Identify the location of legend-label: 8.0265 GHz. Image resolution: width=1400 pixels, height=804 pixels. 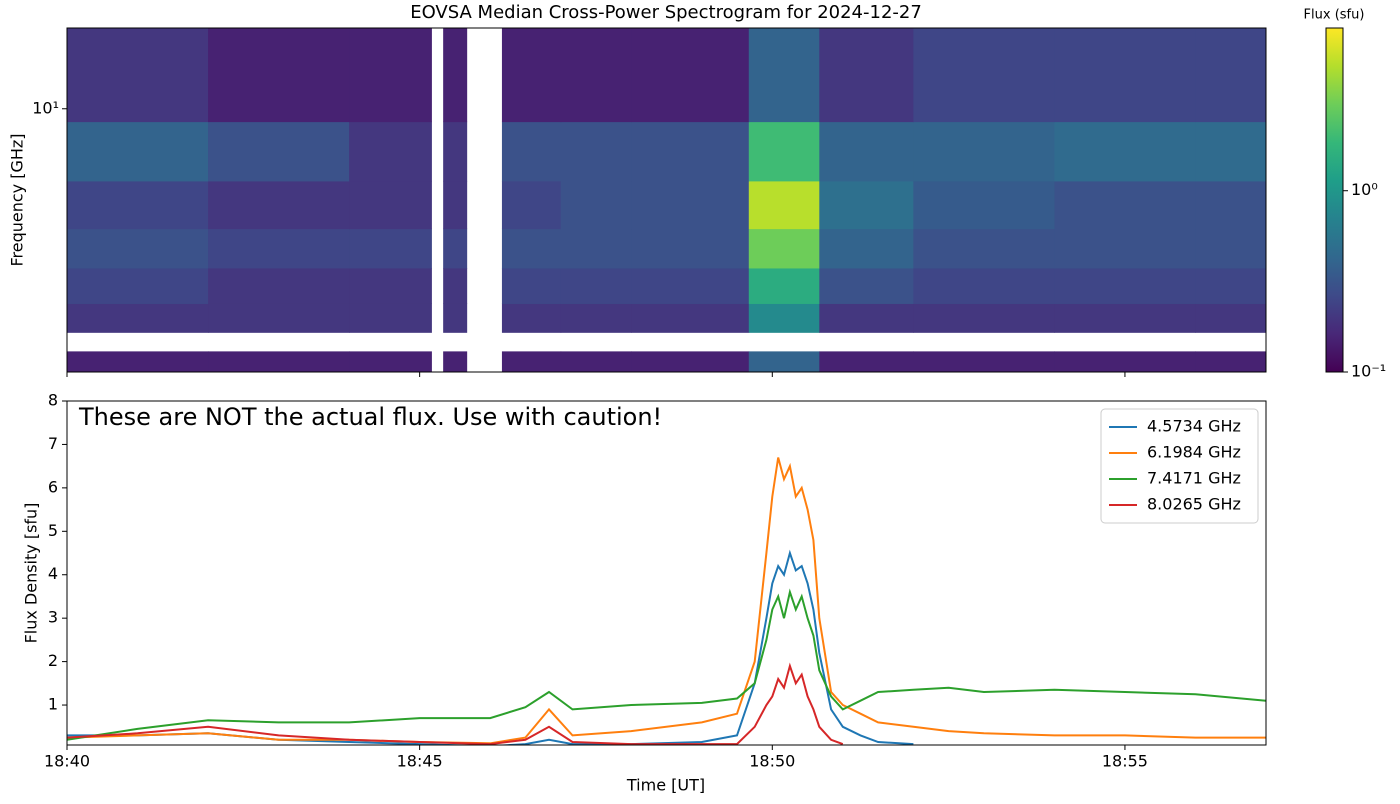
(1194, 504).